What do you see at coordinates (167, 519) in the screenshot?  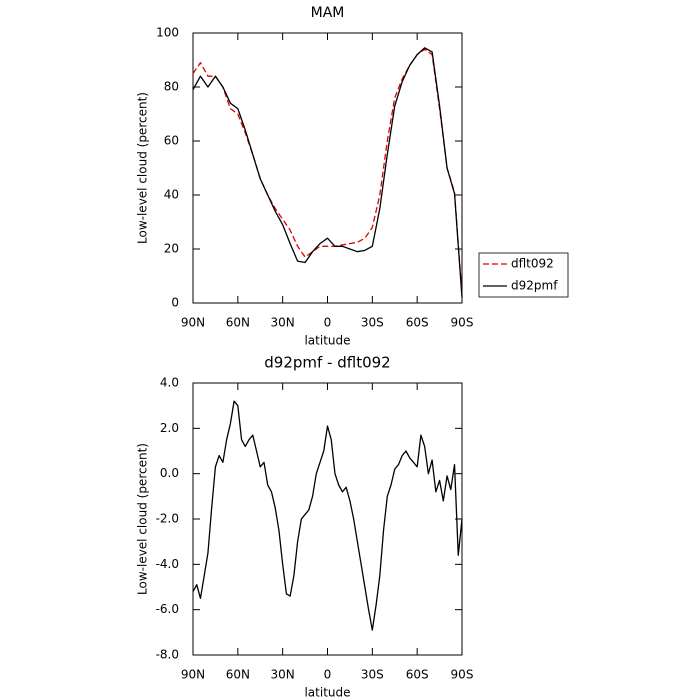 I see `y-tick-label: -2.0` at bounding box center [167, 519].